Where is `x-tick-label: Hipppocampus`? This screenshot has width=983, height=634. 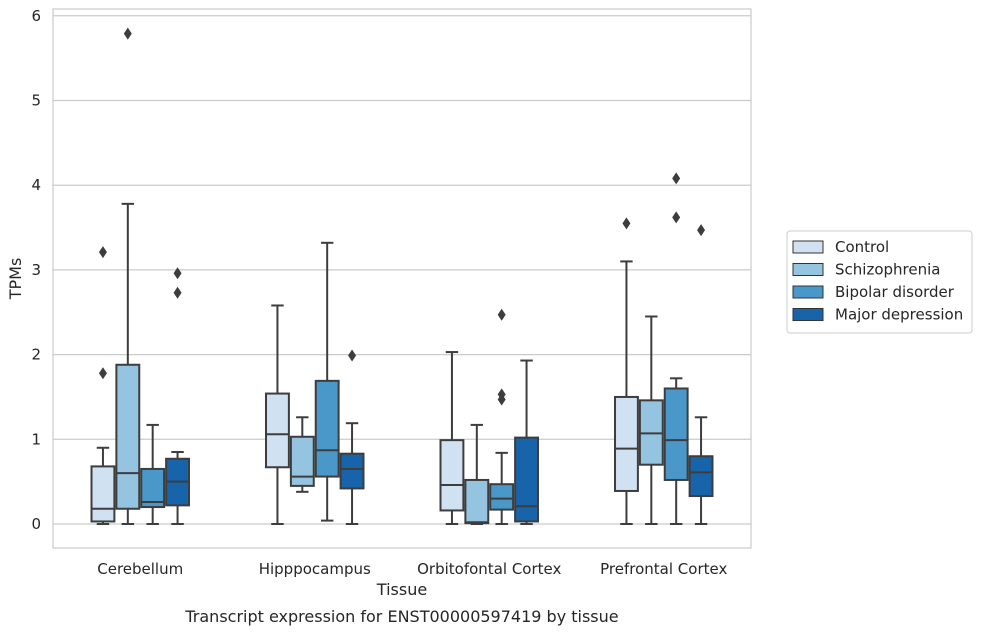
x-tick-label: Hipppocampus is located at coordinates (315, 569).